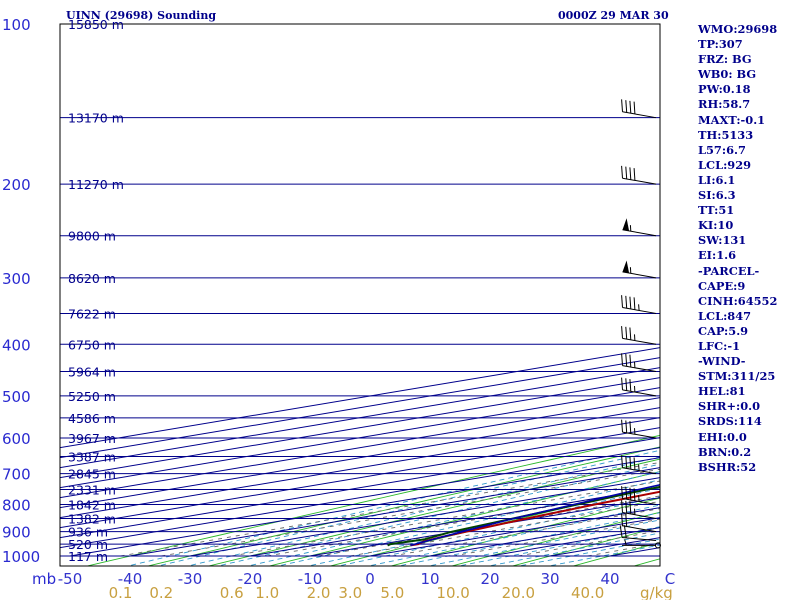  What do you see at coordinates (639, 467) in the screenshot?
I see `barb-half-feather` at bounding box center [639, 467].